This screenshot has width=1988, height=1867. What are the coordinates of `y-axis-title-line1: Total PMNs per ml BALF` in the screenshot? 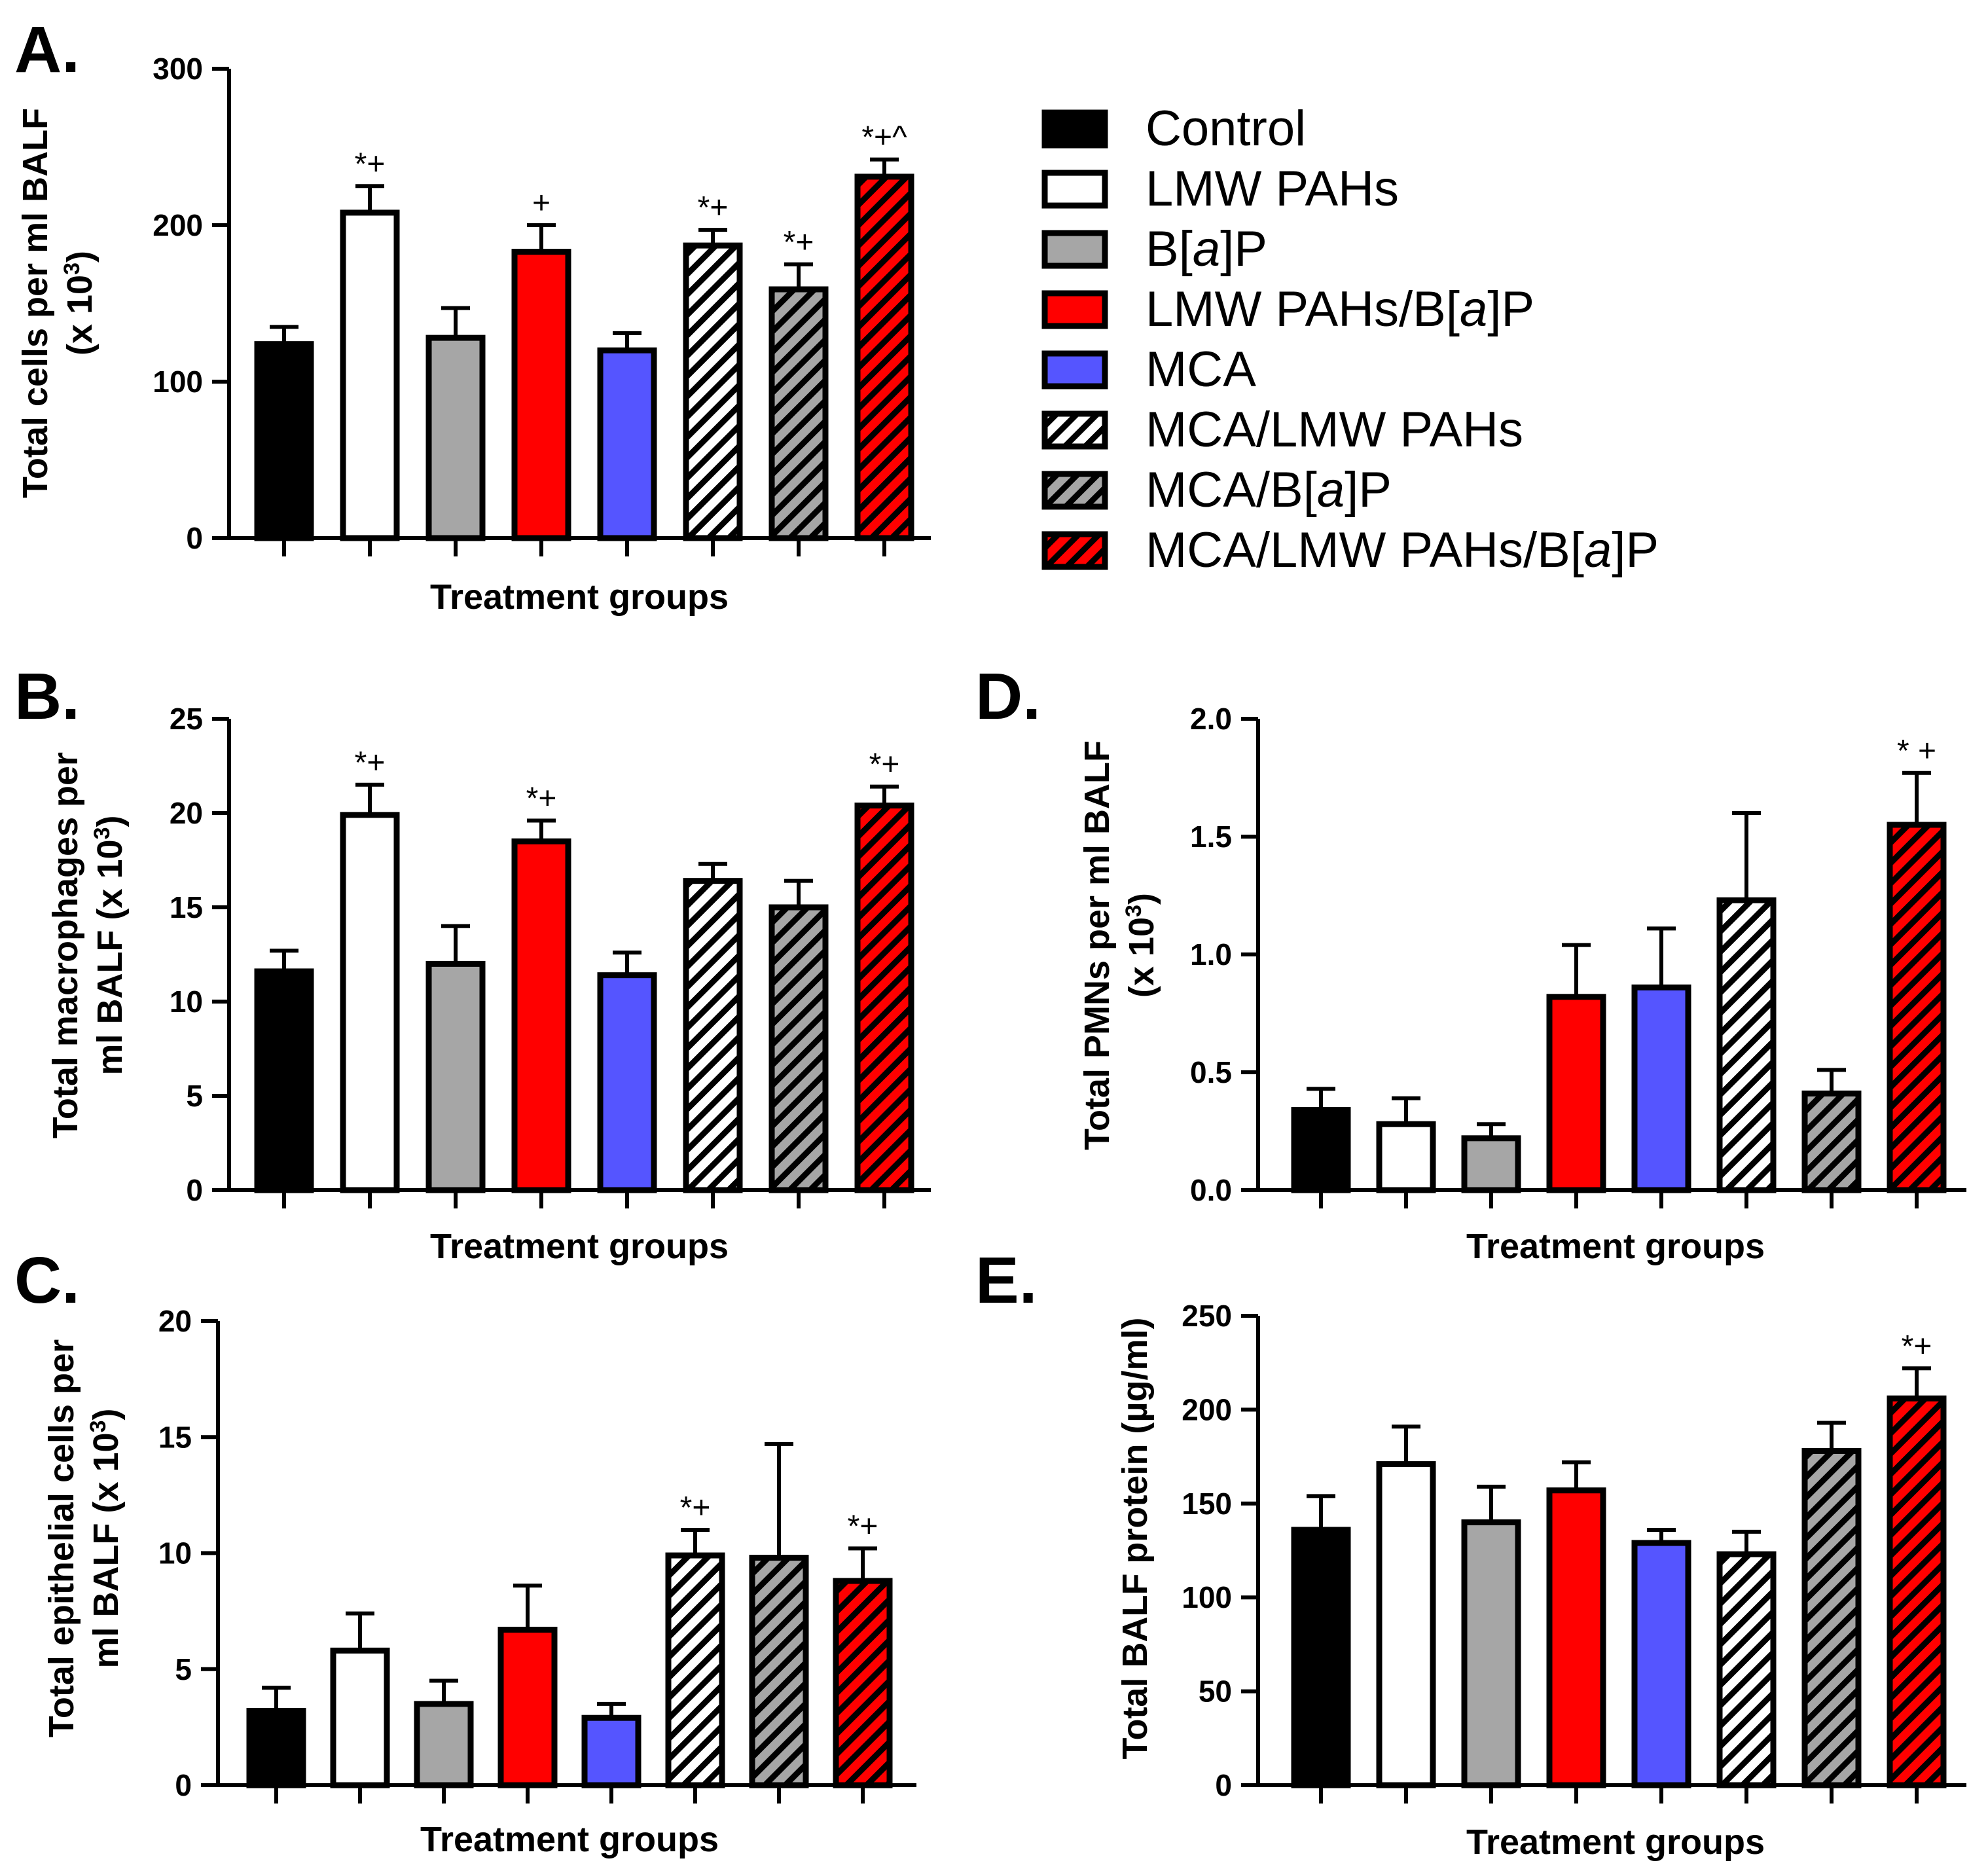 It's located at (1097, 945).